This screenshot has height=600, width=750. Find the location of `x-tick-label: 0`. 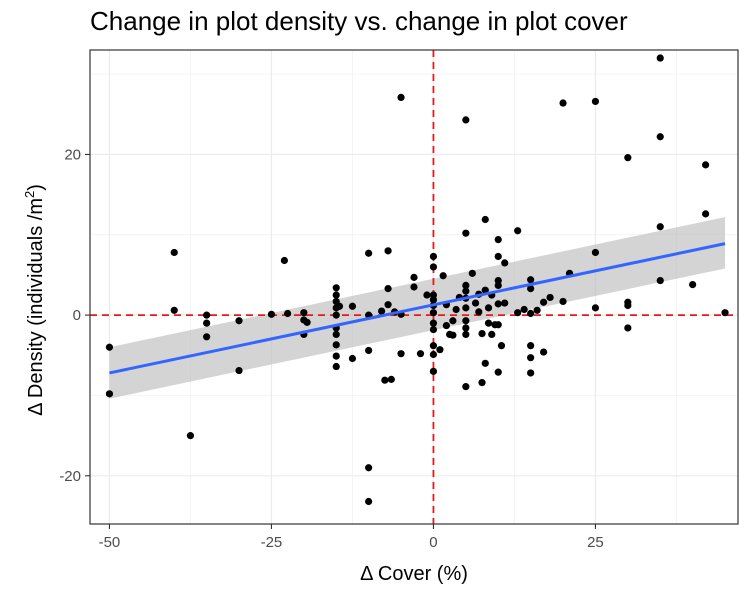

x-tick-label: 0 is located at coordinates (433, 542).